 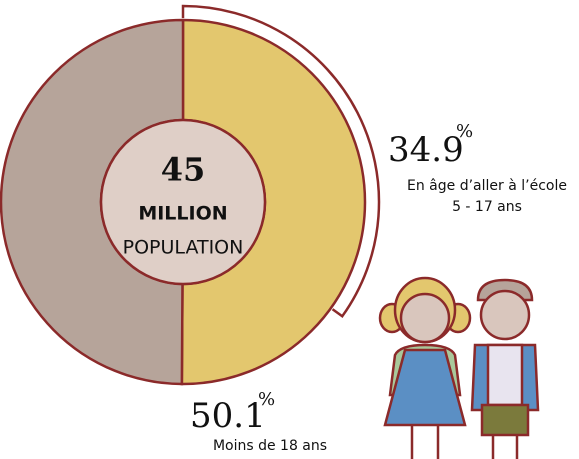 What do you see at coordinates (228, 416) in the screenshot?
I see `value-label: 50.1` at bounding box center [228, 416].